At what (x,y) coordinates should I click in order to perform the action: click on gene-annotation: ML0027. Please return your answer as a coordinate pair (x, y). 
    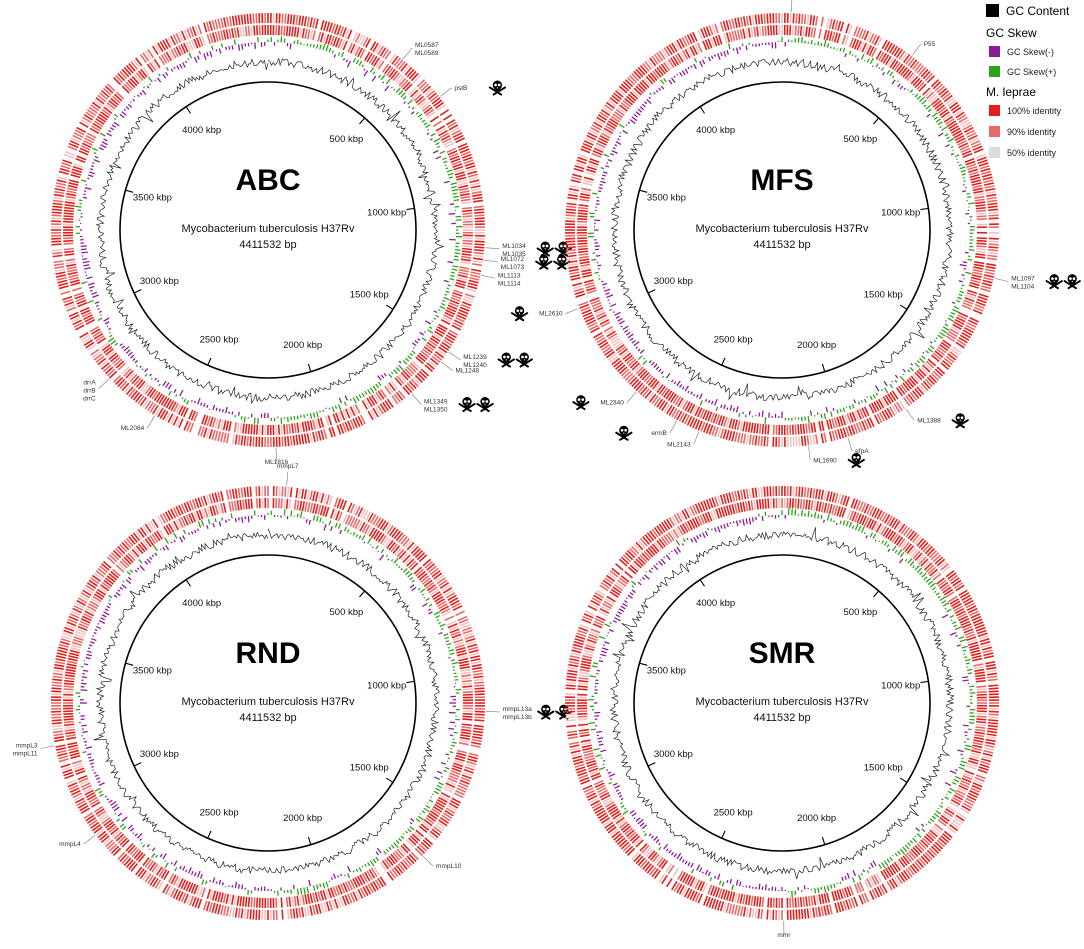
    Looking at the image, I should click on (792, 6).